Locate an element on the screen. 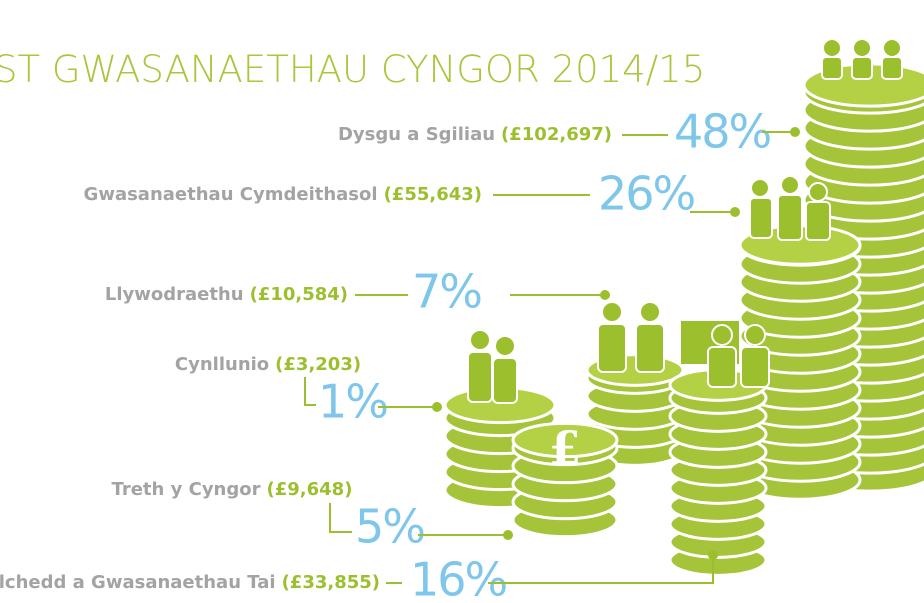 The height and width of the screenshot is (603, 924). amount: (£55,643) is located at coordinates (433, 194).